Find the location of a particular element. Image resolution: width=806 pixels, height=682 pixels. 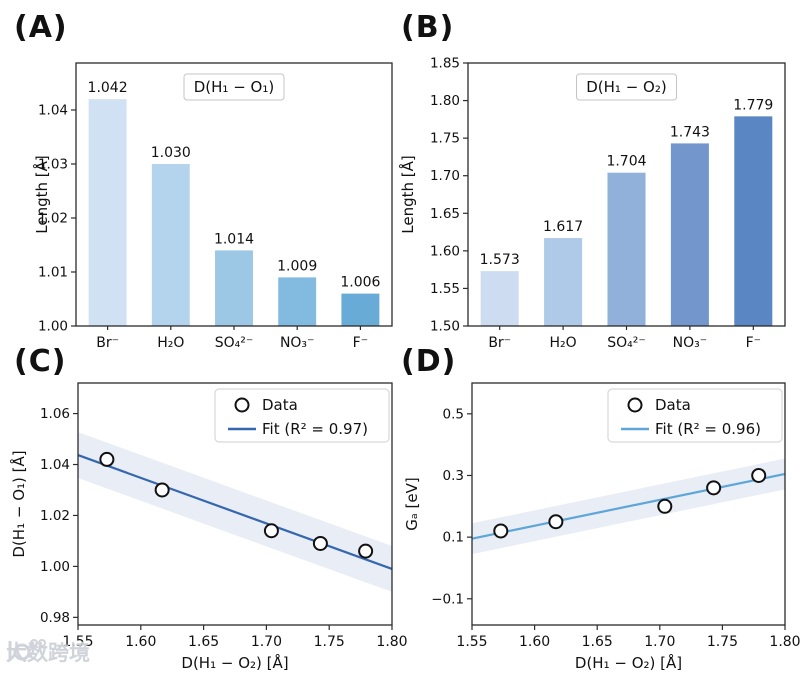

y-tick-label: 1.80 is located at coordinates (445, 101).